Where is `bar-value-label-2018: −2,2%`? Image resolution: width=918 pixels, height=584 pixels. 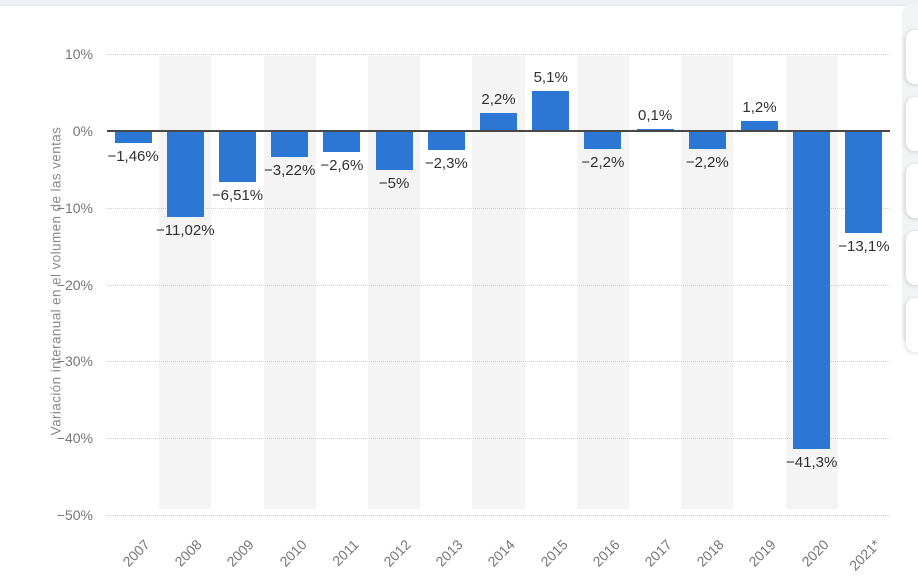
bar-value-label-2018: −2,2% is located at coordinates (707, 162).